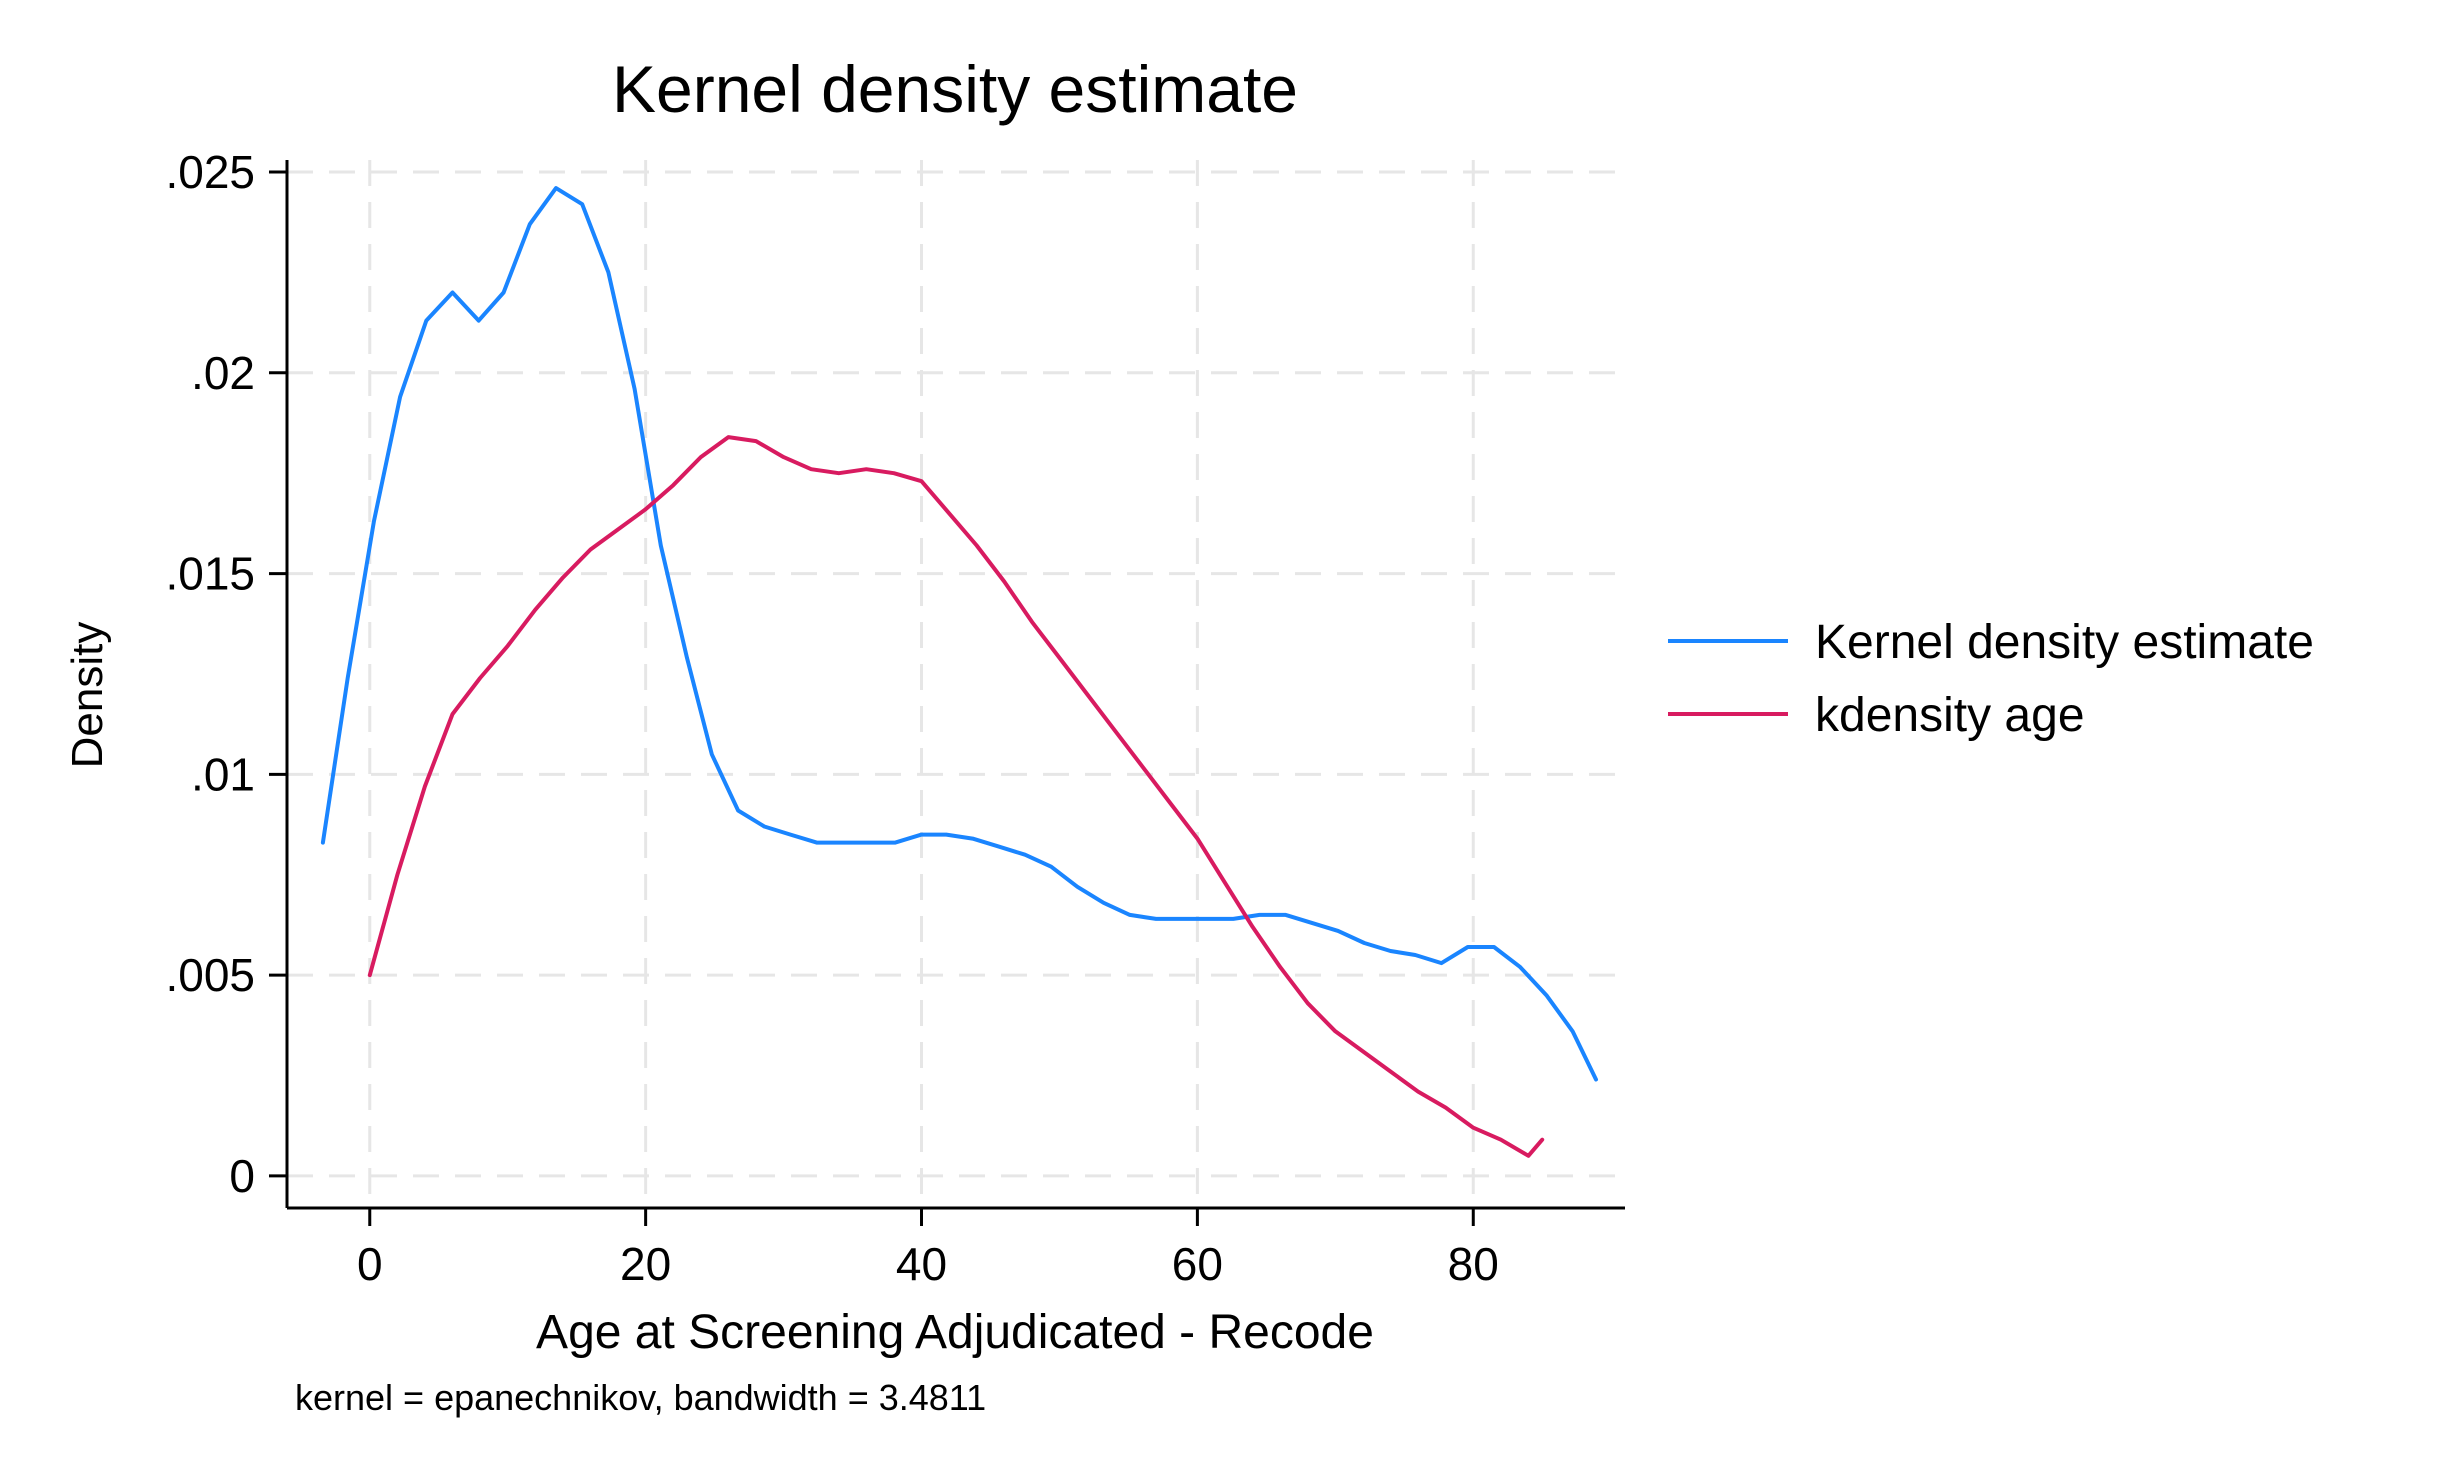 This screenshot has width=2452, height=1472. I want to click on chart-title: Kernel density estimate, so click(955, 89).